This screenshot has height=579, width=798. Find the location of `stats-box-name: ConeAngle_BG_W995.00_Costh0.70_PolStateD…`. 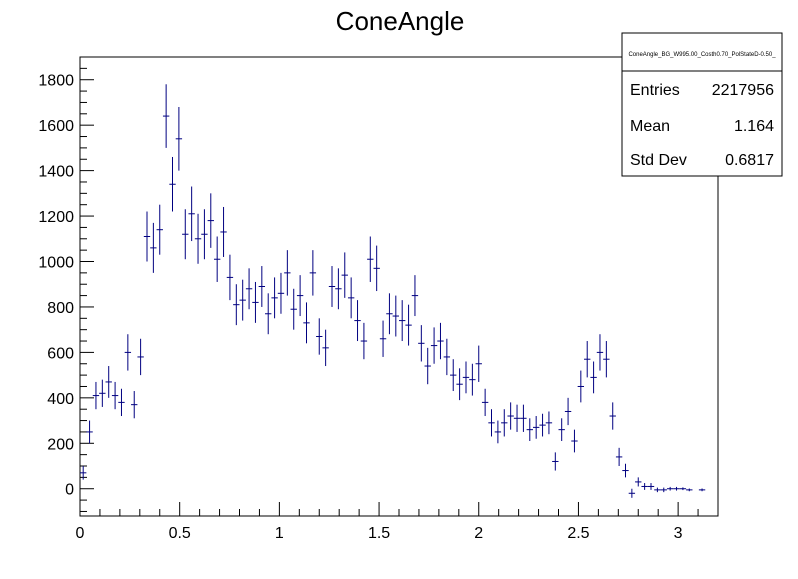

stats-box-name: ConeAngle_BG_W995.00_Costh0.70_PolStateD… is located at coordinates (702, 55).